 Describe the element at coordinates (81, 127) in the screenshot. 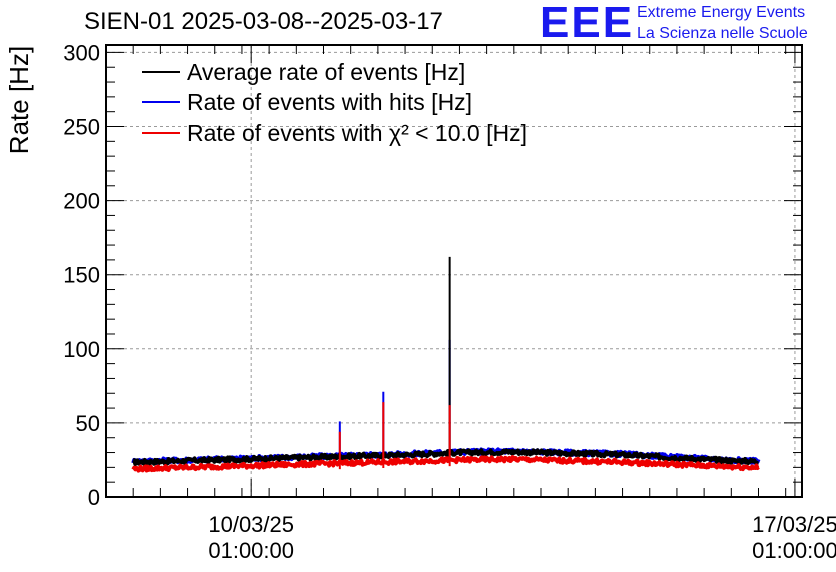

I see `y-tick-label: 250` at that location.